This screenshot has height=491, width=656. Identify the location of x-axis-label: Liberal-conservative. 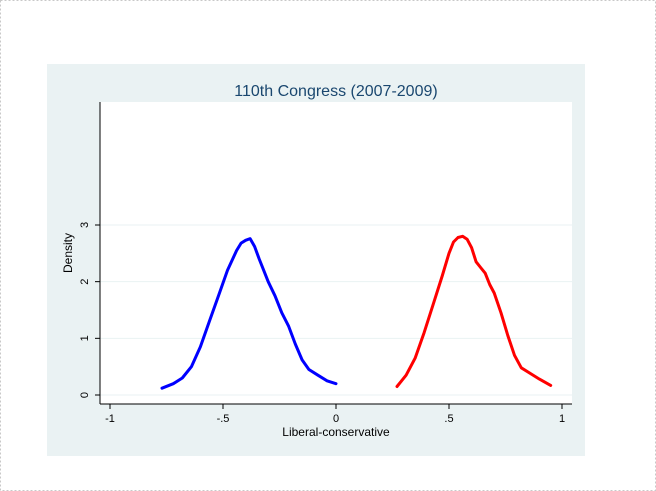
(336, 432).